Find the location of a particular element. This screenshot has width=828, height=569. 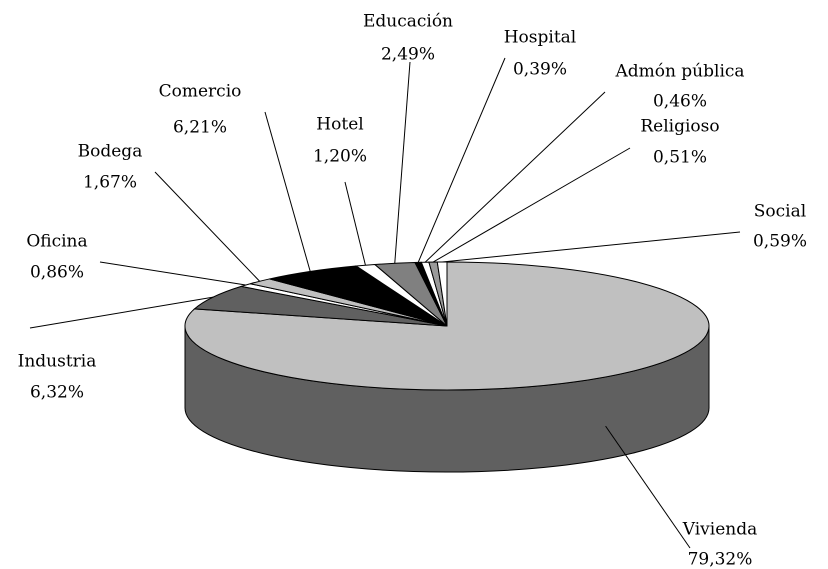

category-label: Social is located at coordinates (780, 212).